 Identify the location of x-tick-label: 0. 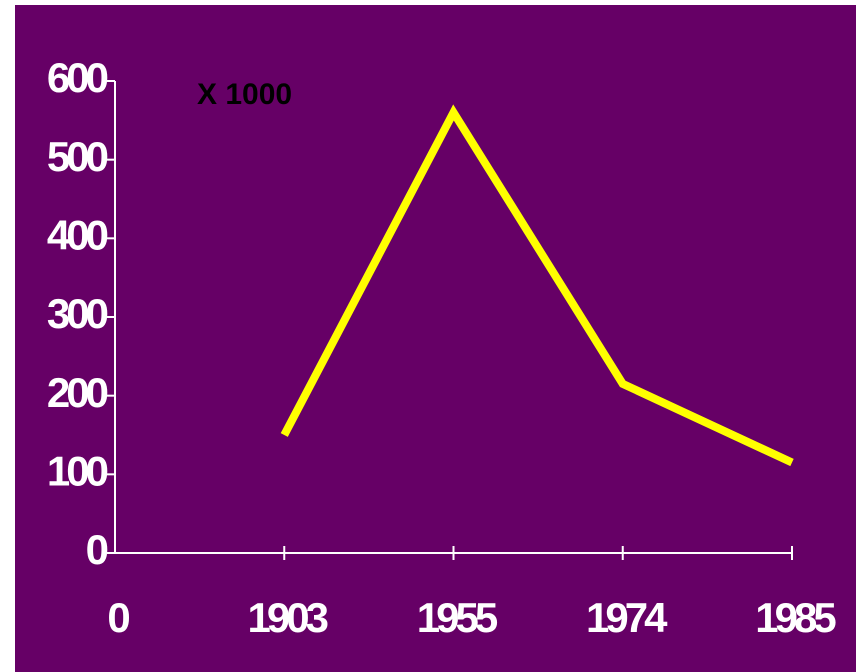
(118, 617).